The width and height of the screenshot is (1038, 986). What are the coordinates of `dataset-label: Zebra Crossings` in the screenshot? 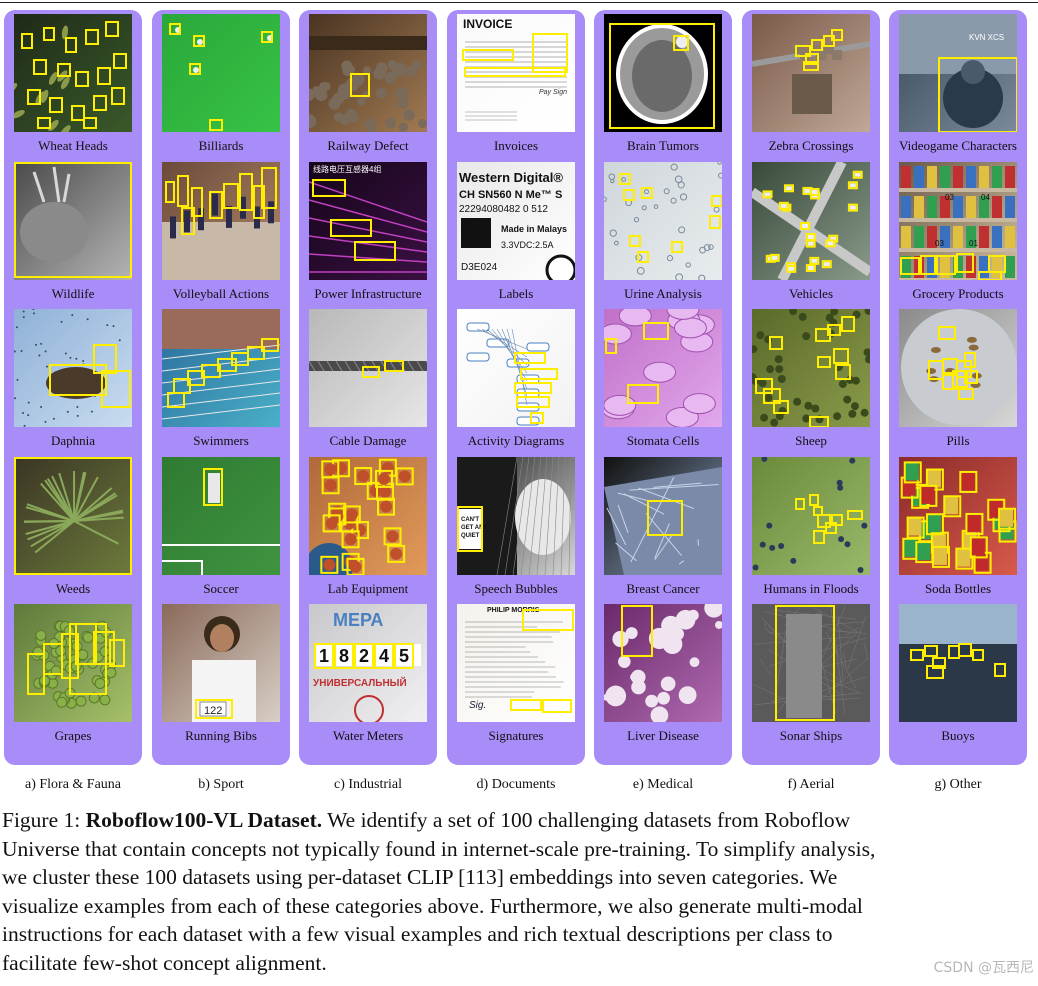 It's located at (811, 145).